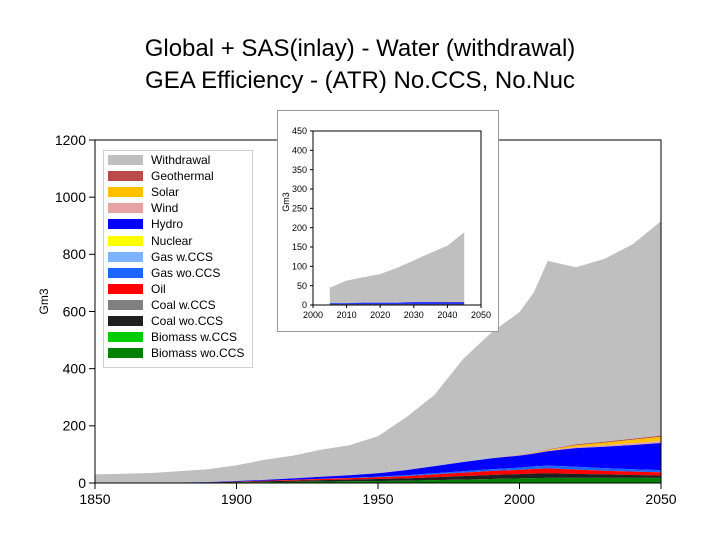  I want to click on inset-y-tick-label: 450, so click(299, 131).